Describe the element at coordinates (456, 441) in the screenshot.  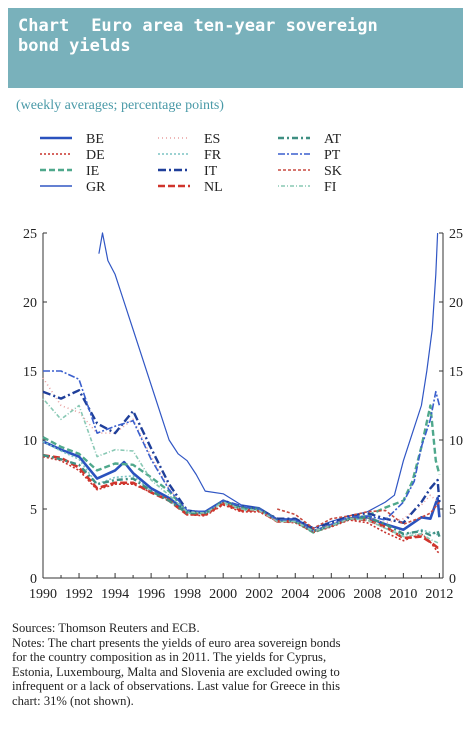
I see `y-tick-label-right: 10` at that location.